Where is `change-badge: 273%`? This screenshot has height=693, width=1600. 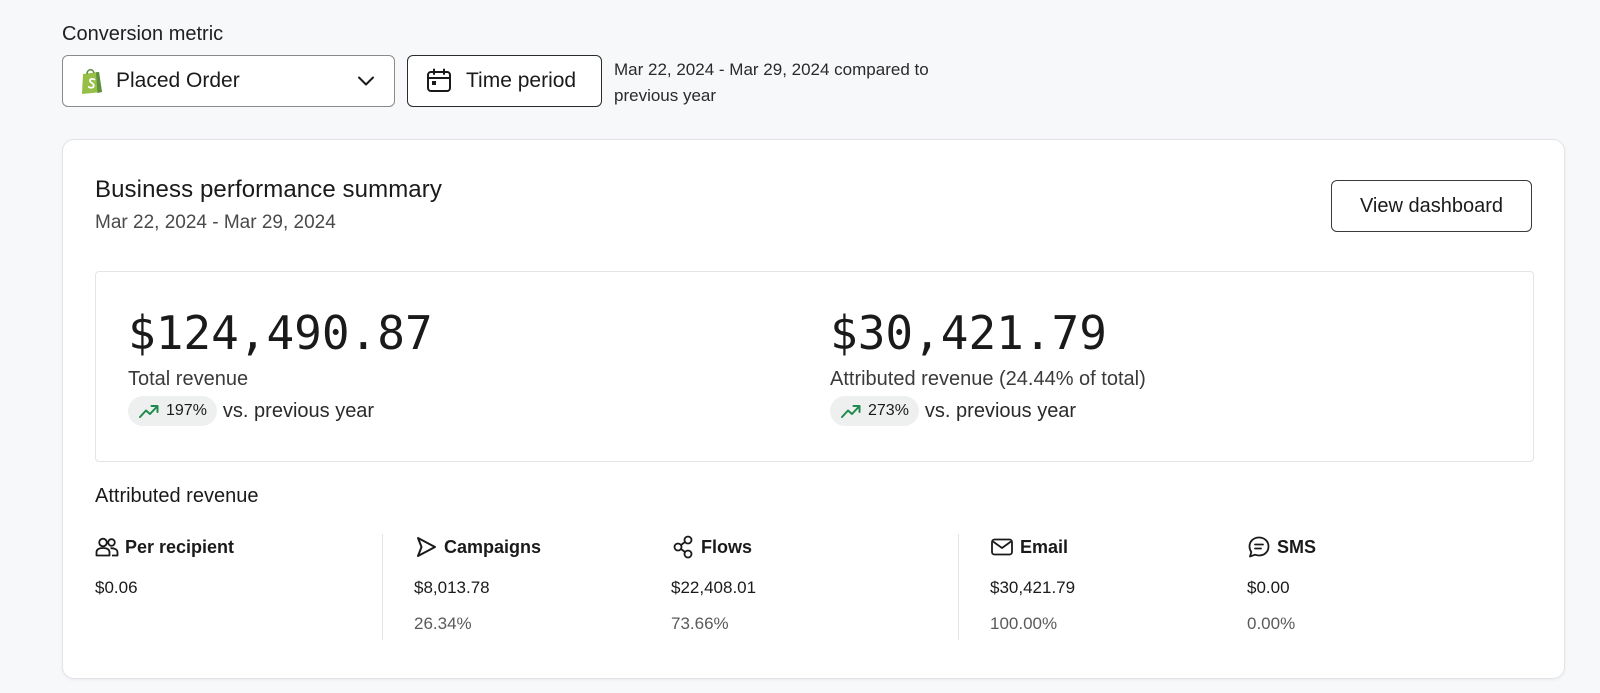 change-badge: 273% is located at coordinates (874, 411).